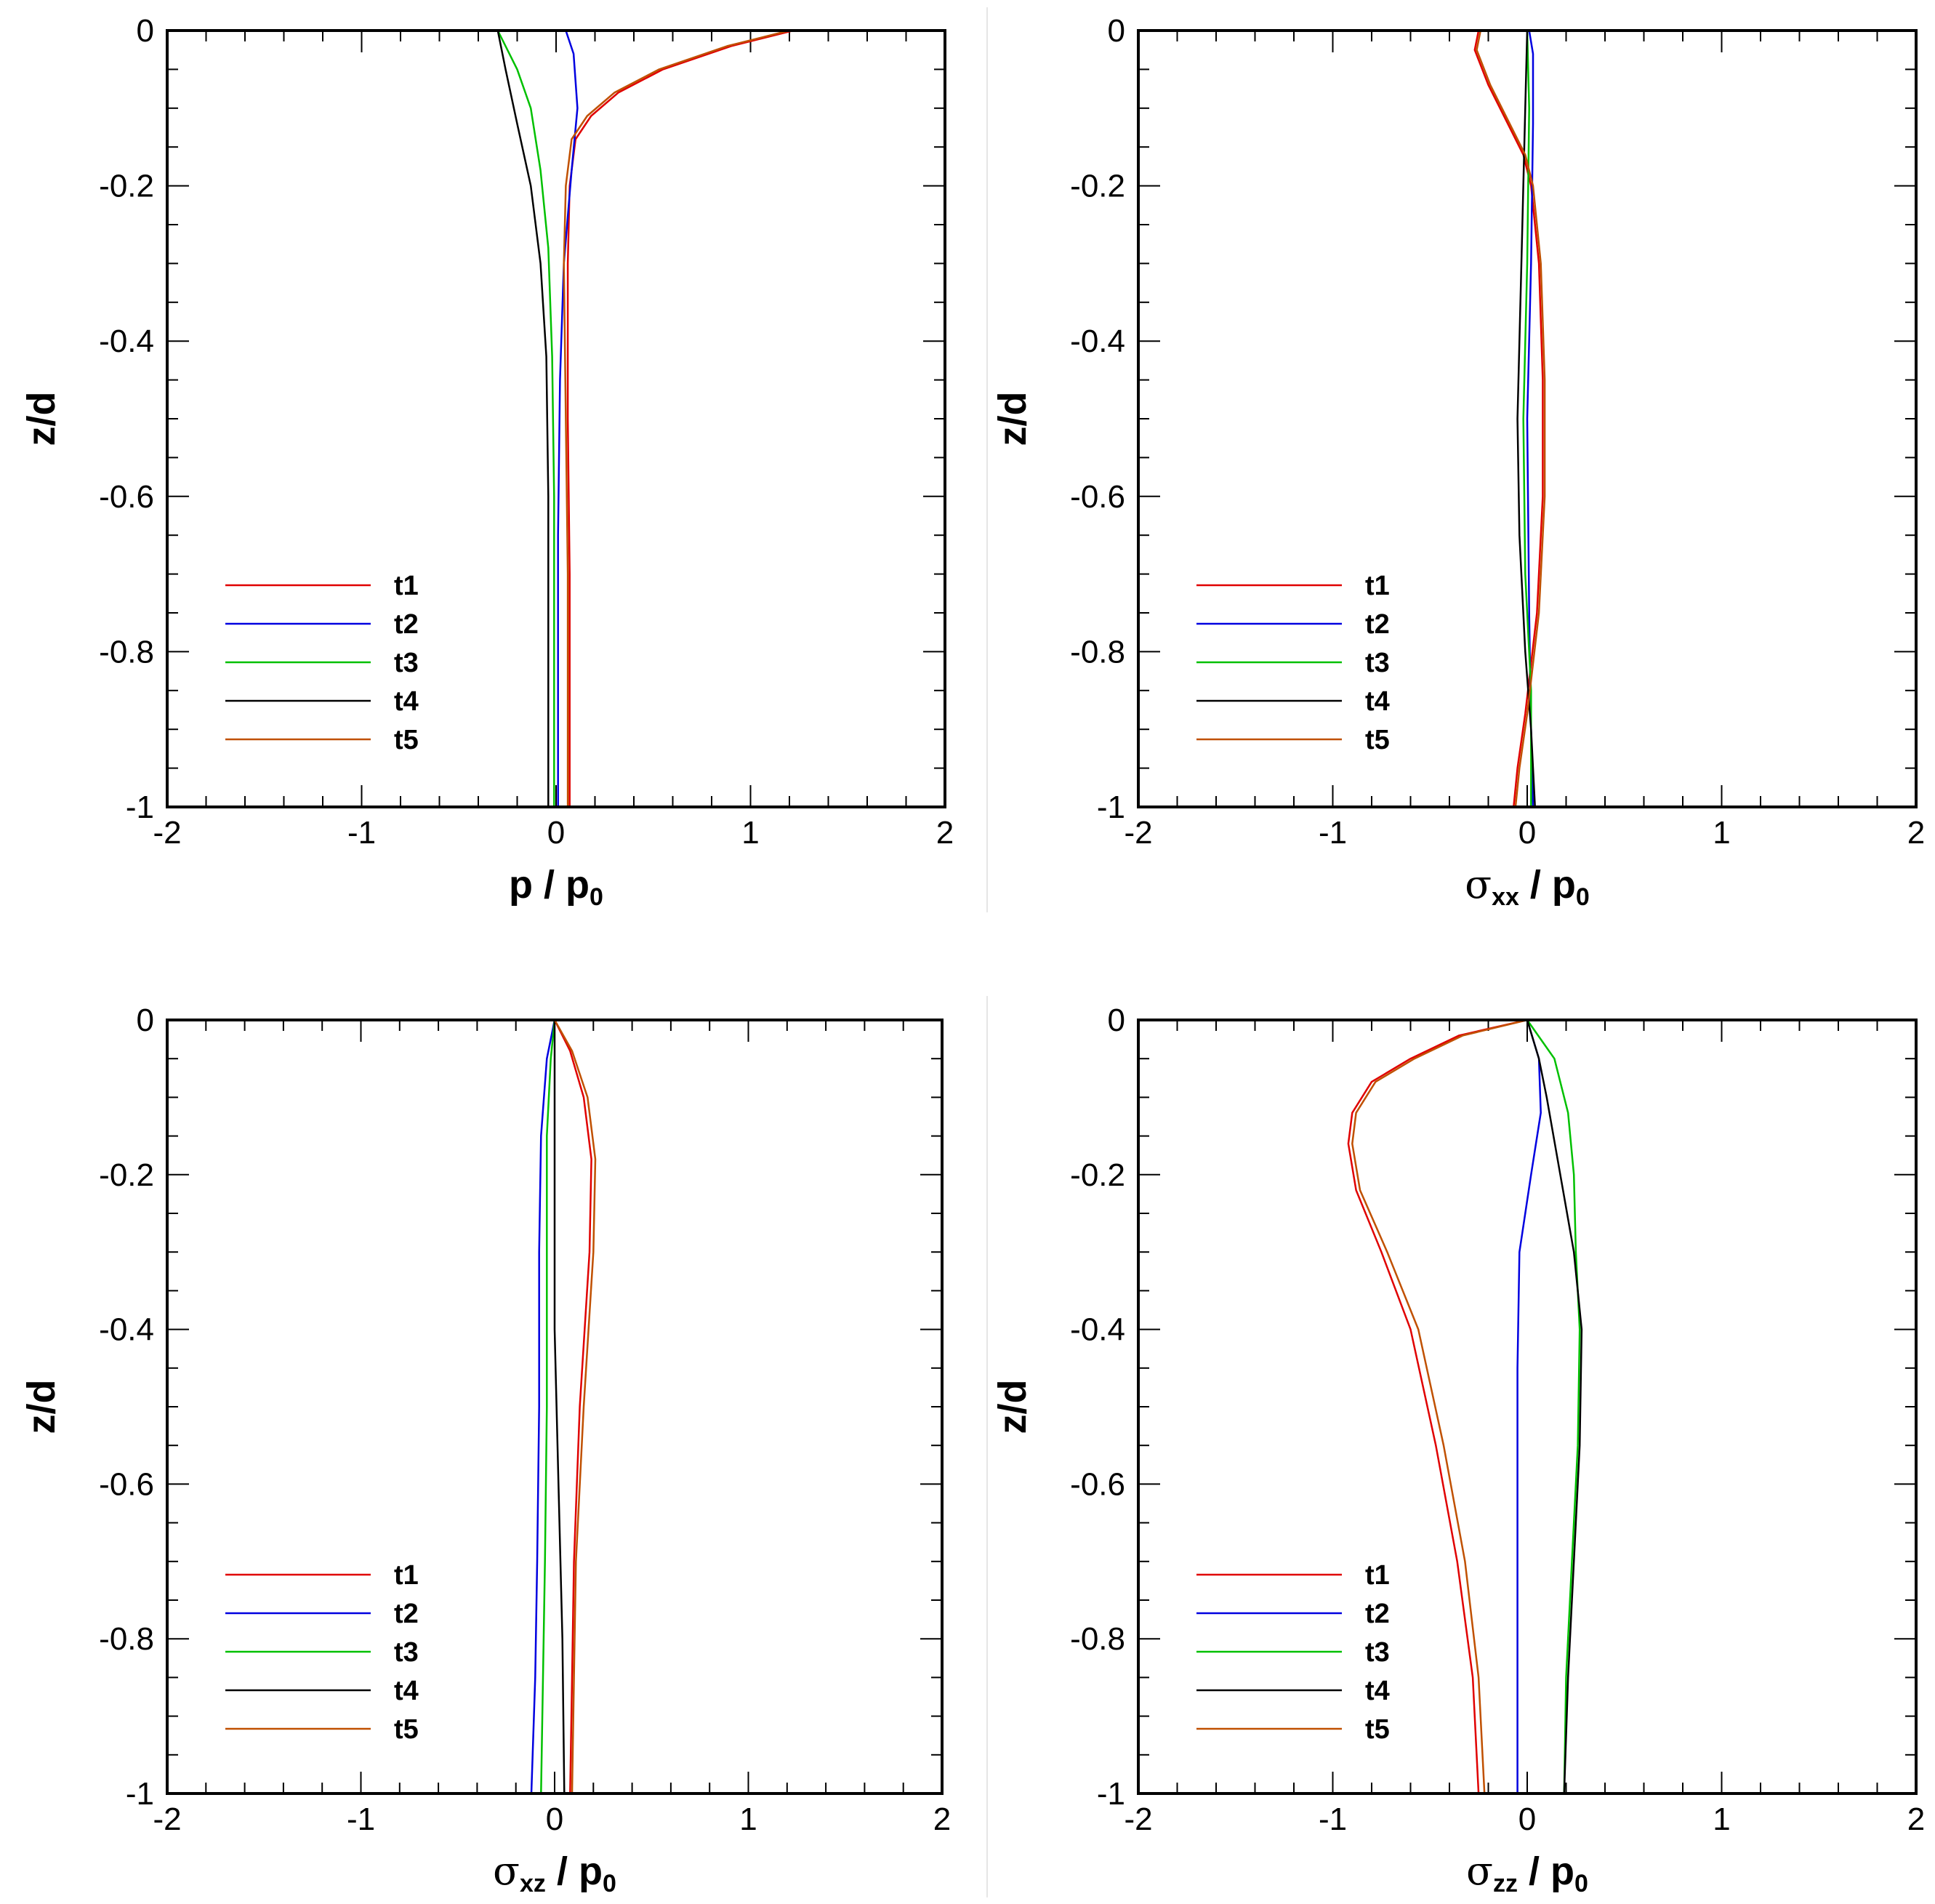 This screenshot has width=1935, height=1904. Describe the element at coordinates (1505, 1883) in the screenshot. I see `x-axis-title-subscript: zz` at that location.